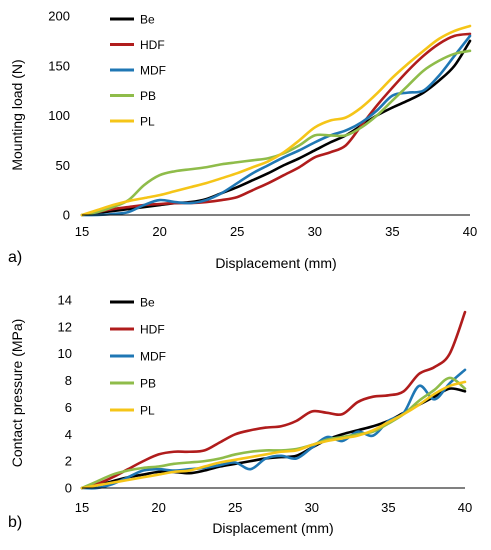 This screenshot has height=550, width=491. I want to click on panel-b-x-tick-label: 25, so click(235, 507).